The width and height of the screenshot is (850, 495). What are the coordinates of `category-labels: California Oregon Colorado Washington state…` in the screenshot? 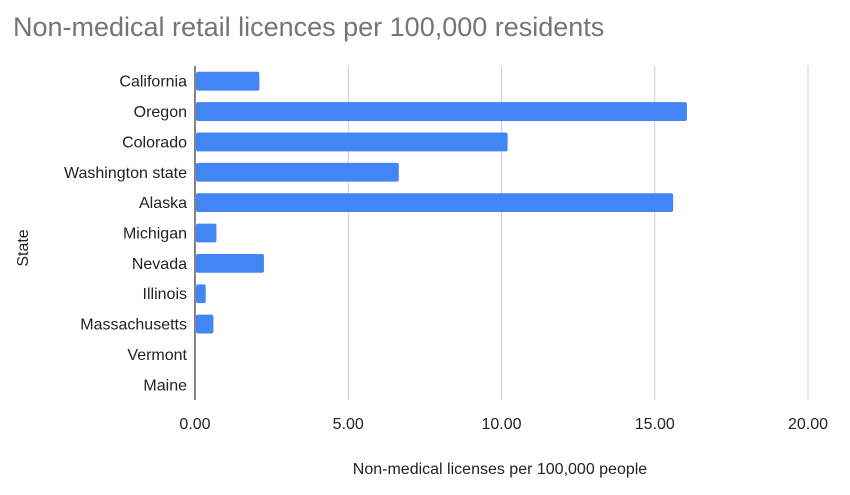 It's located at (126, 234).